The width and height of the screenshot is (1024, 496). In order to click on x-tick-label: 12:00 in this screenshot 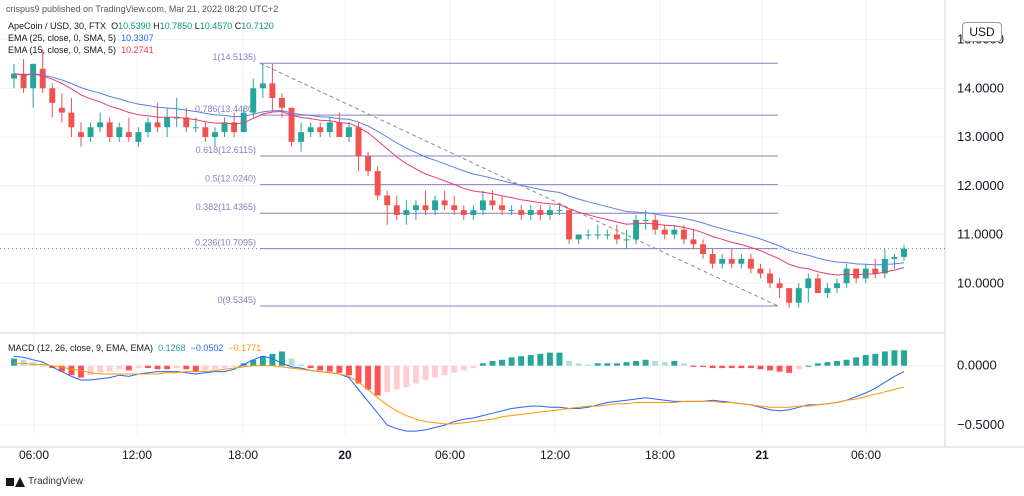, I will do `click(555, 455)`.